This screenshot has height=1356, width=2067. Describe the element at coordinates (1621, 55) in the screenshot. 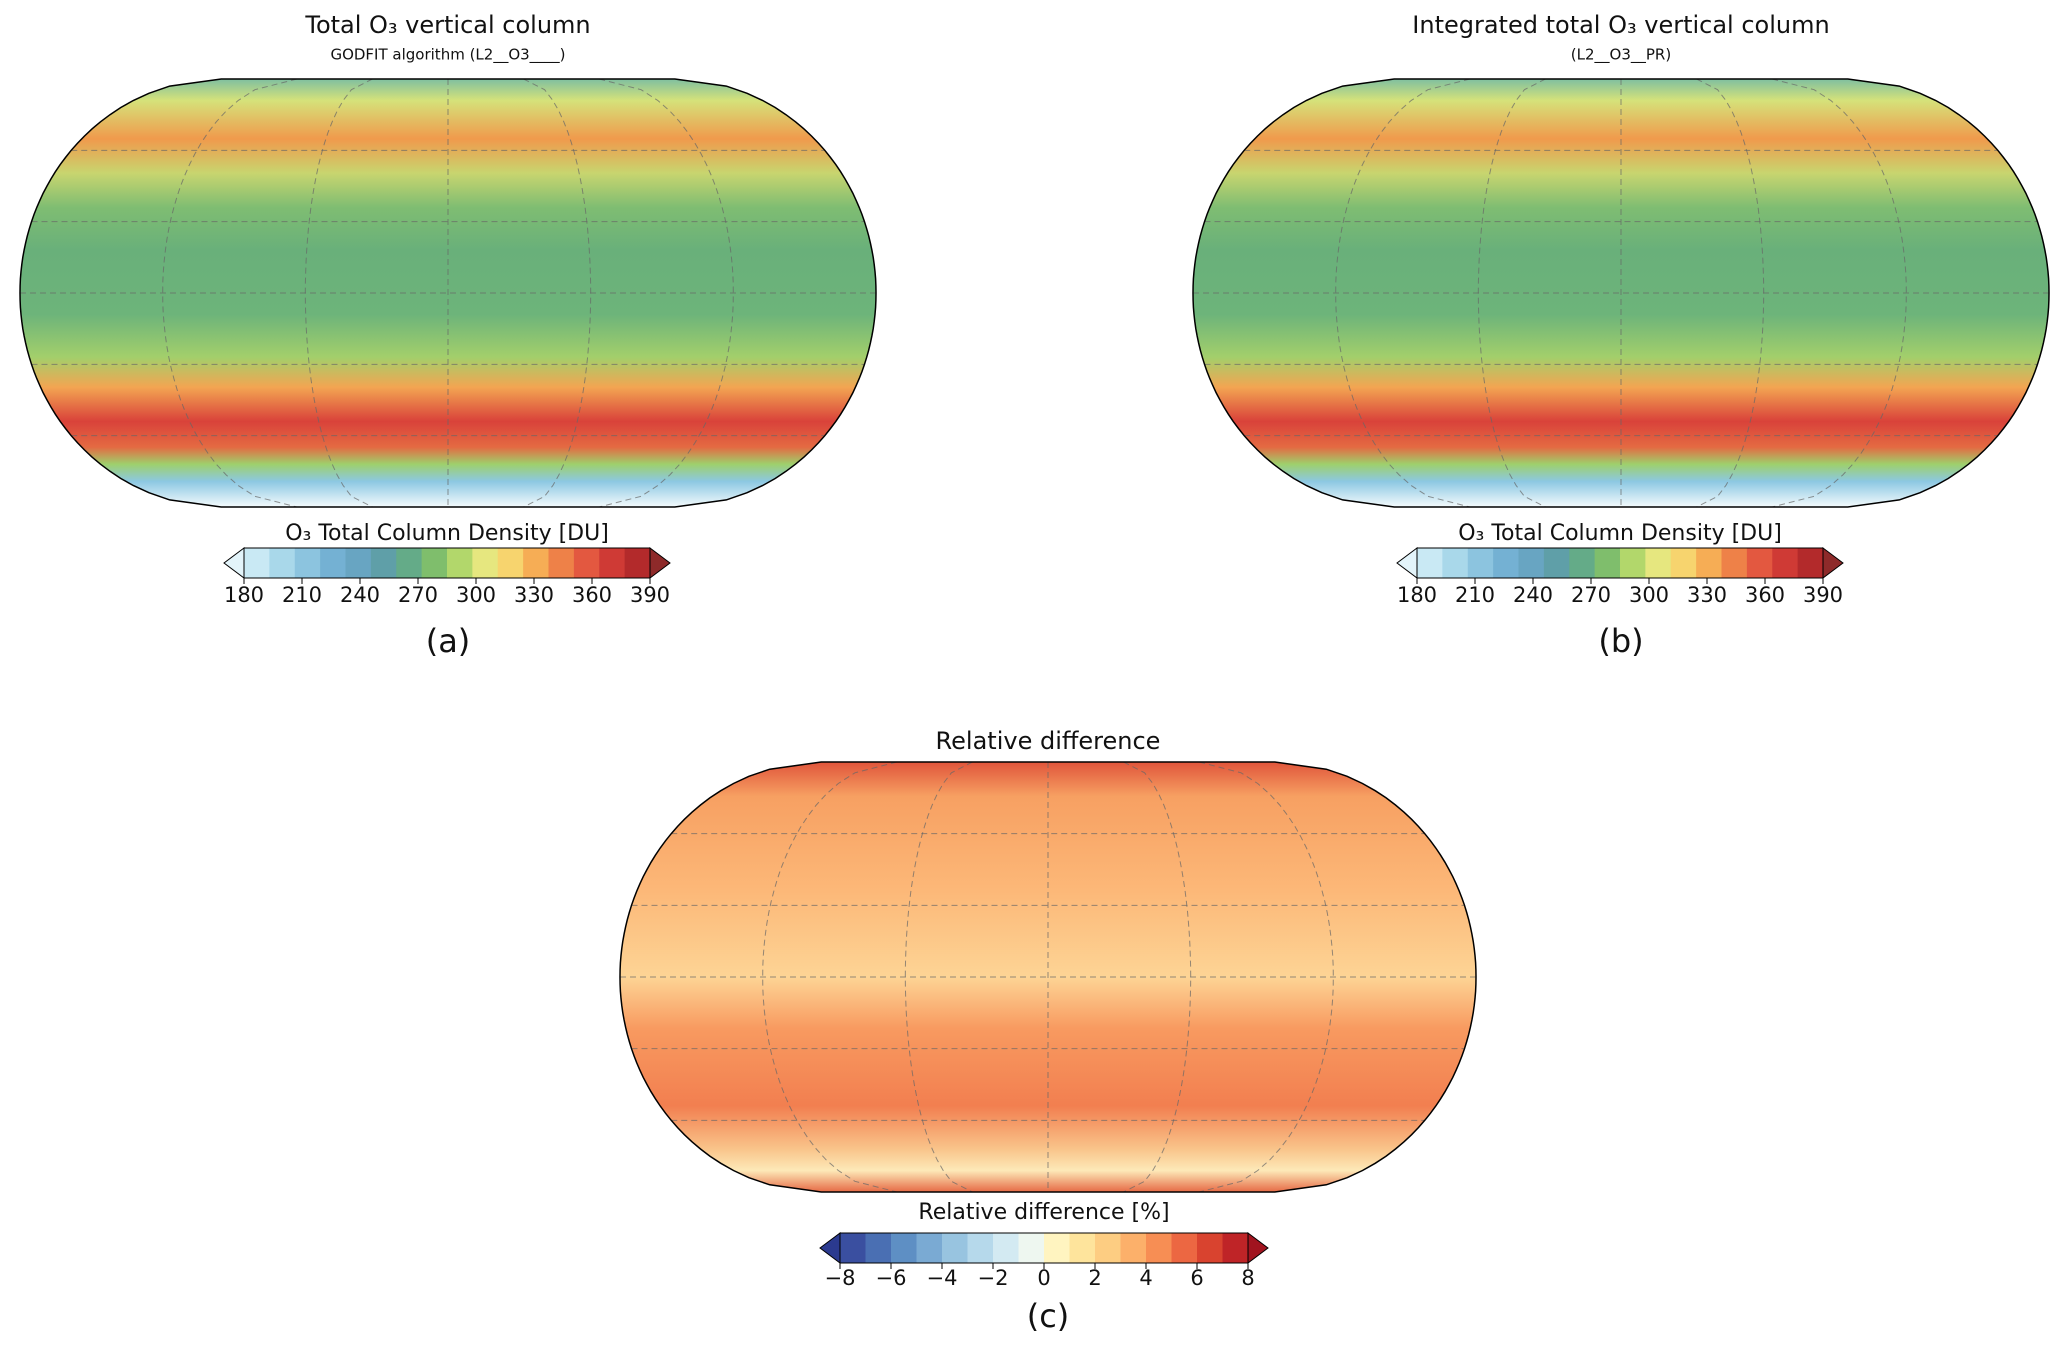

I see `panel-subtitle: (L2__O3__PR)` at that location.